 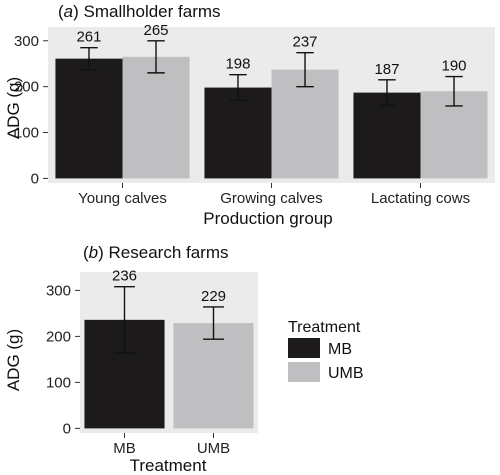 I want to click on x-tick-label: UMB, so click(x=213, y=448).